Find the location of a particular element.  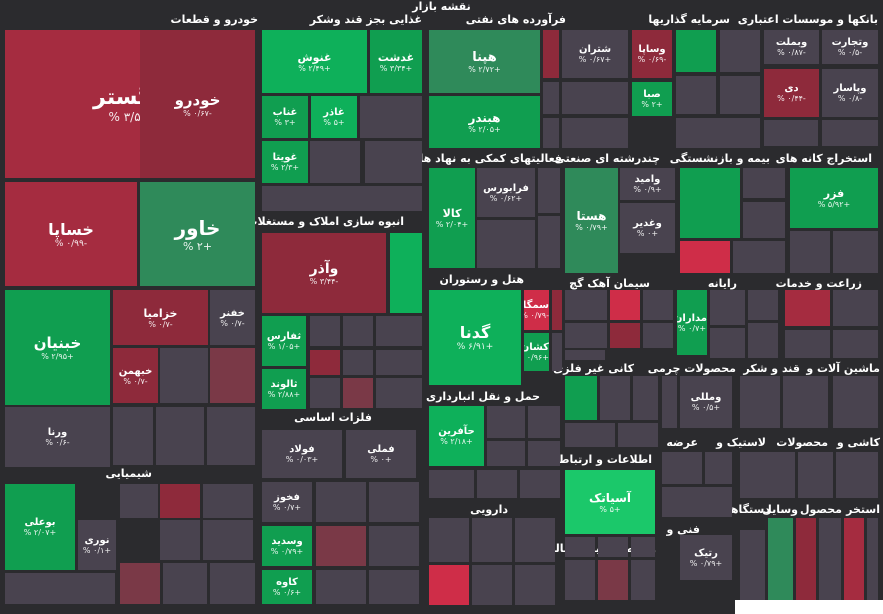

stock-tile: وآذر -۳/۴۴ % is located at coordinates (324, 273).